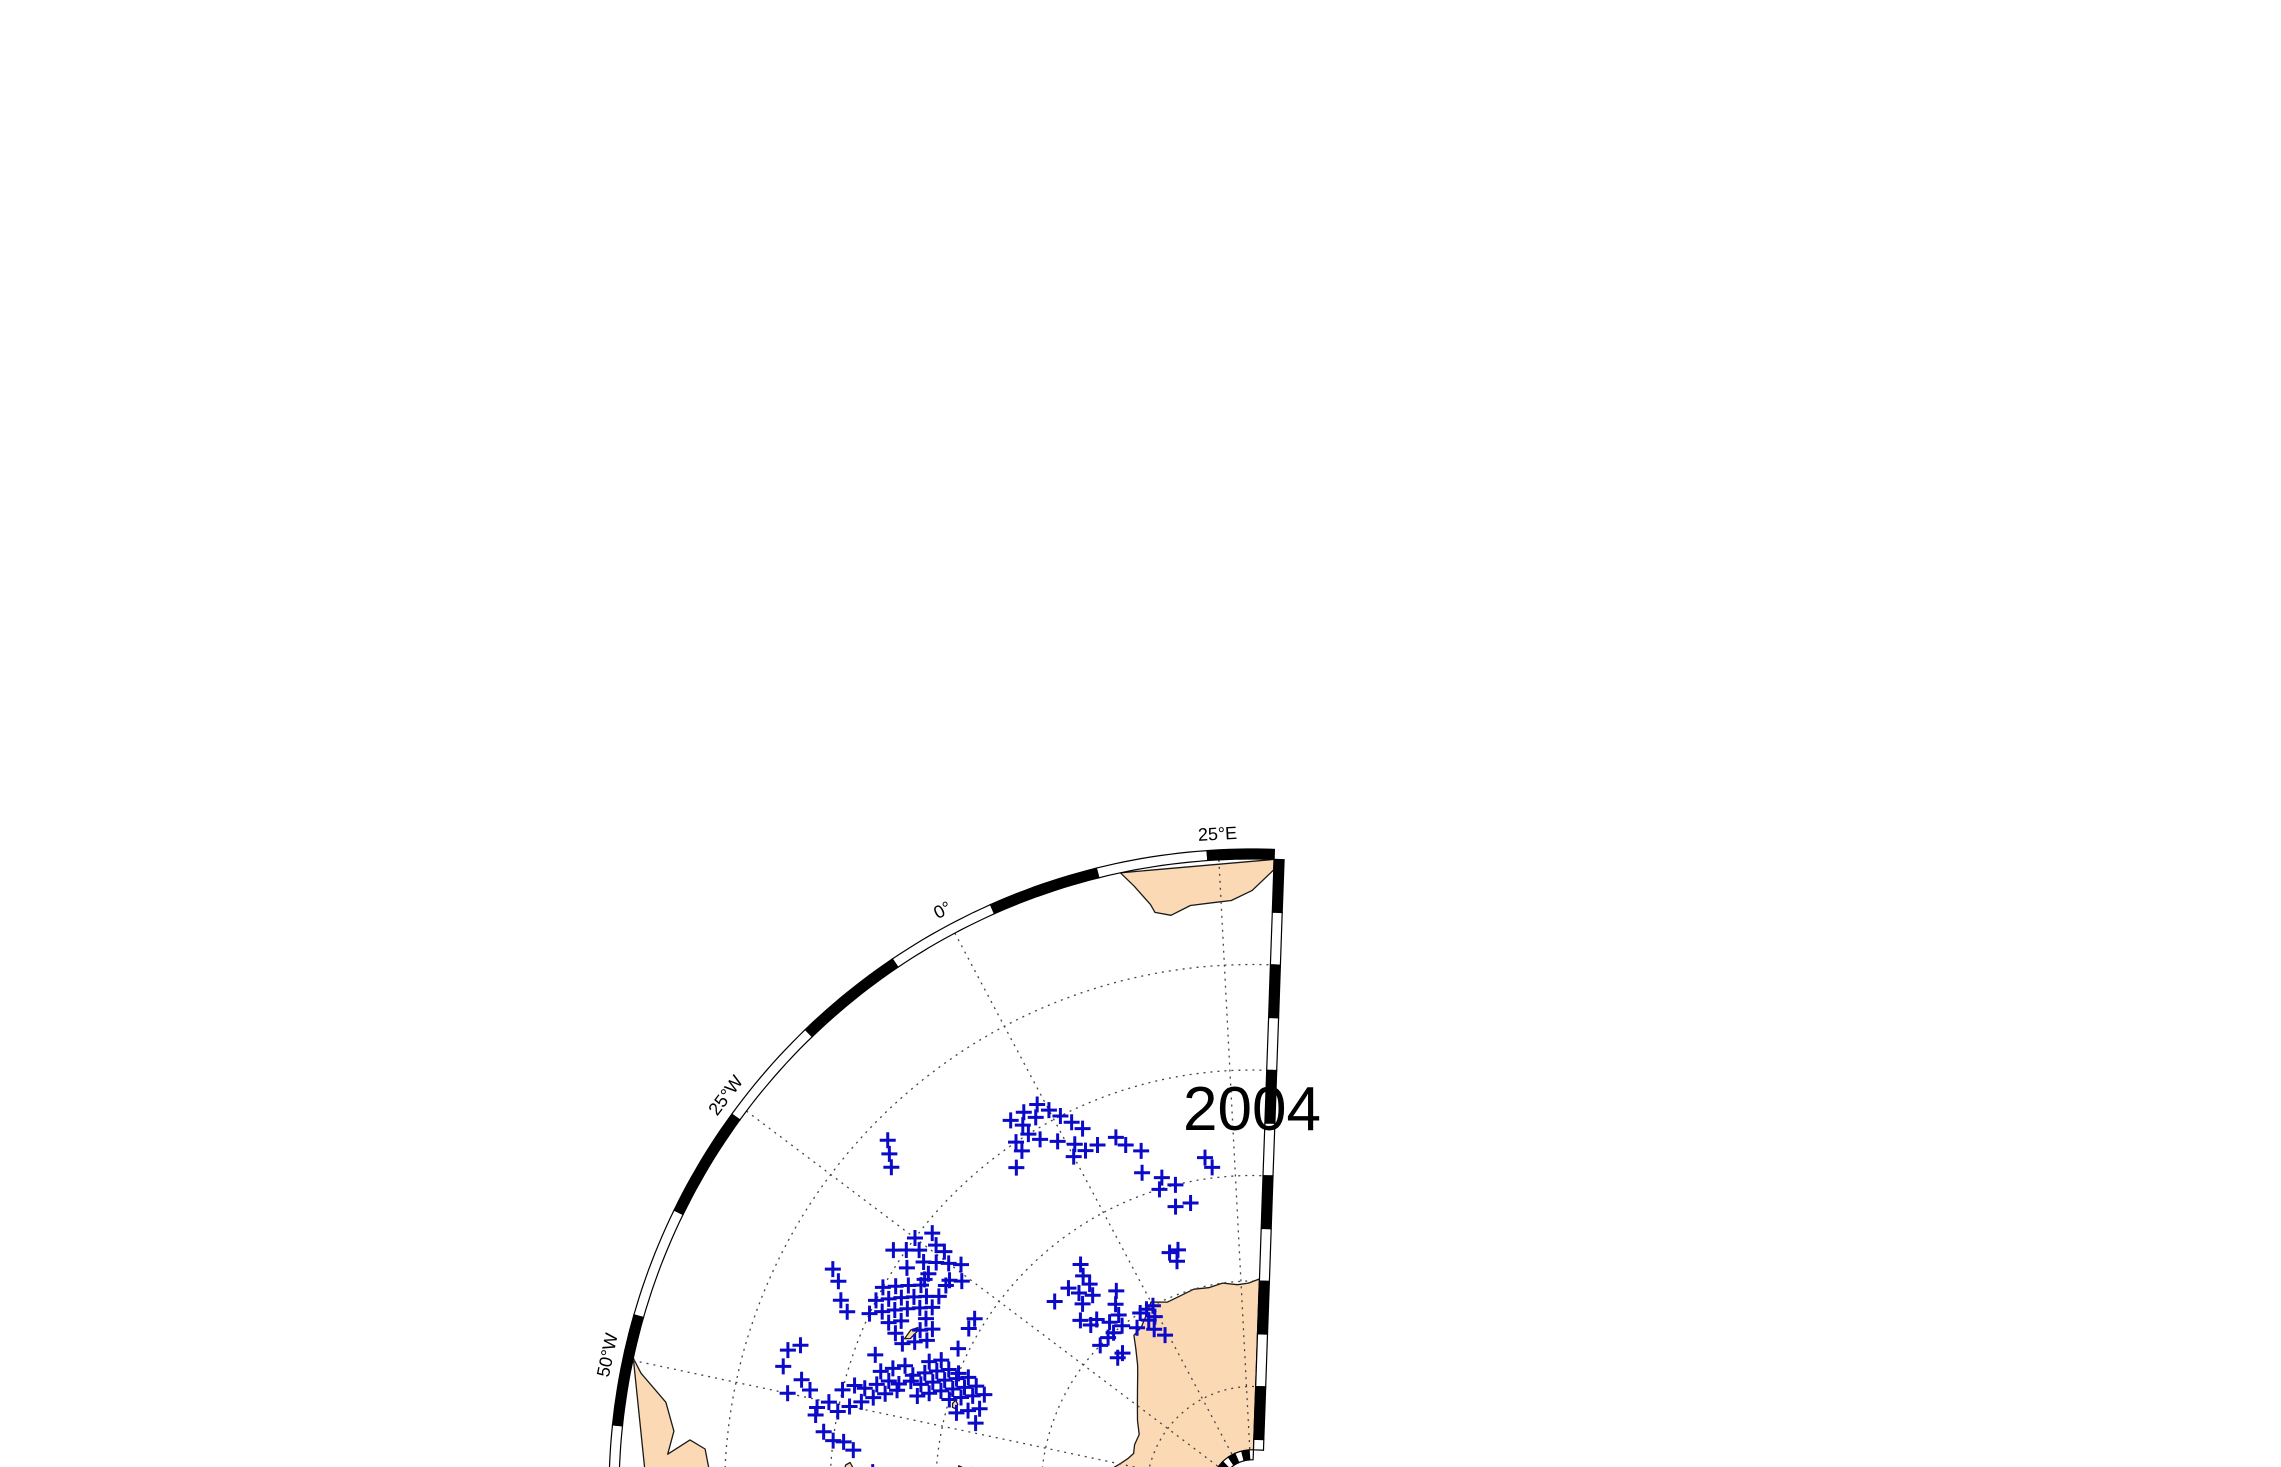 The image size is (2281, 1467). I want to click on longitude-label: 0°, so click(942, 910).